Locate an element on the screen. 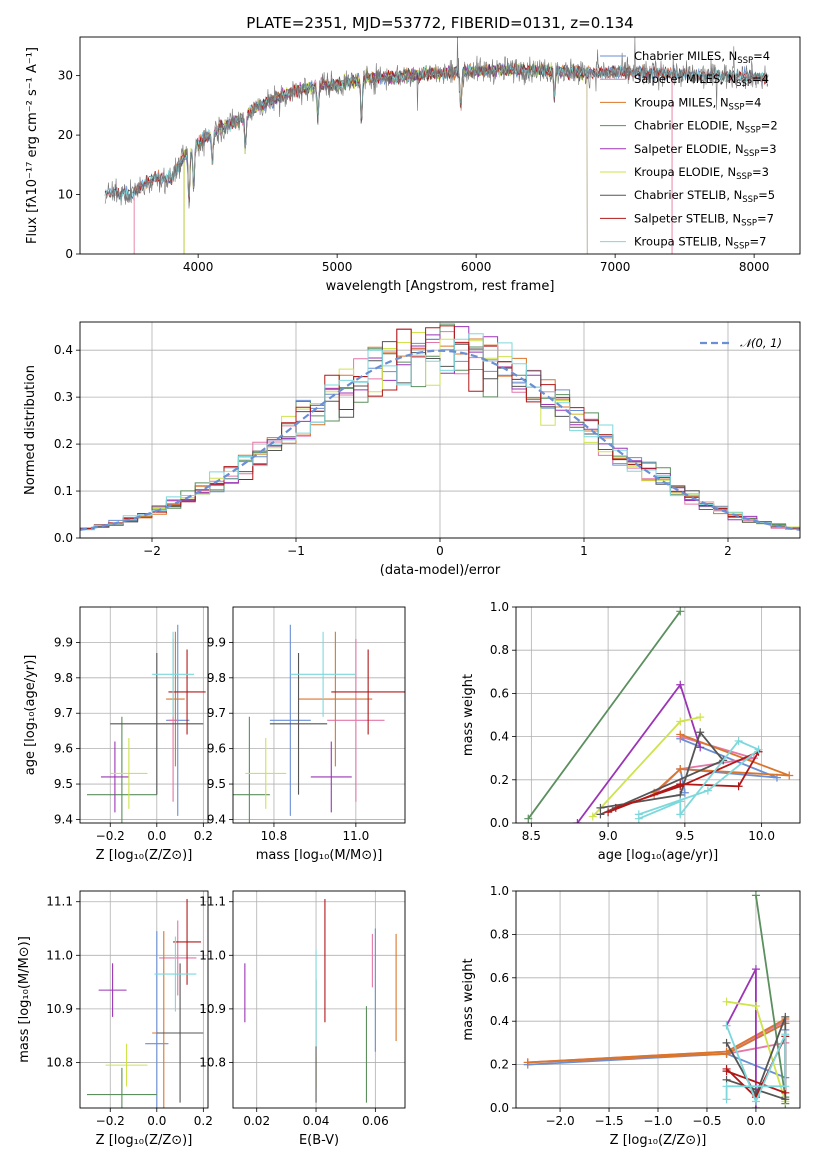 Image resolution: width=819 pixels, height=1170 pixels. errorbar-chabrier_elodie is located at coordinates (121, 769).